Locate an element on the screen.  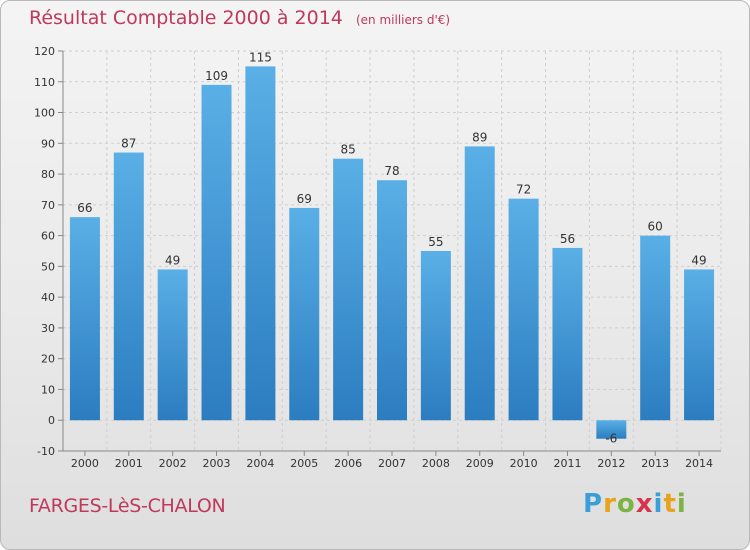
bar-2006 is located at coordinates (348, 289).